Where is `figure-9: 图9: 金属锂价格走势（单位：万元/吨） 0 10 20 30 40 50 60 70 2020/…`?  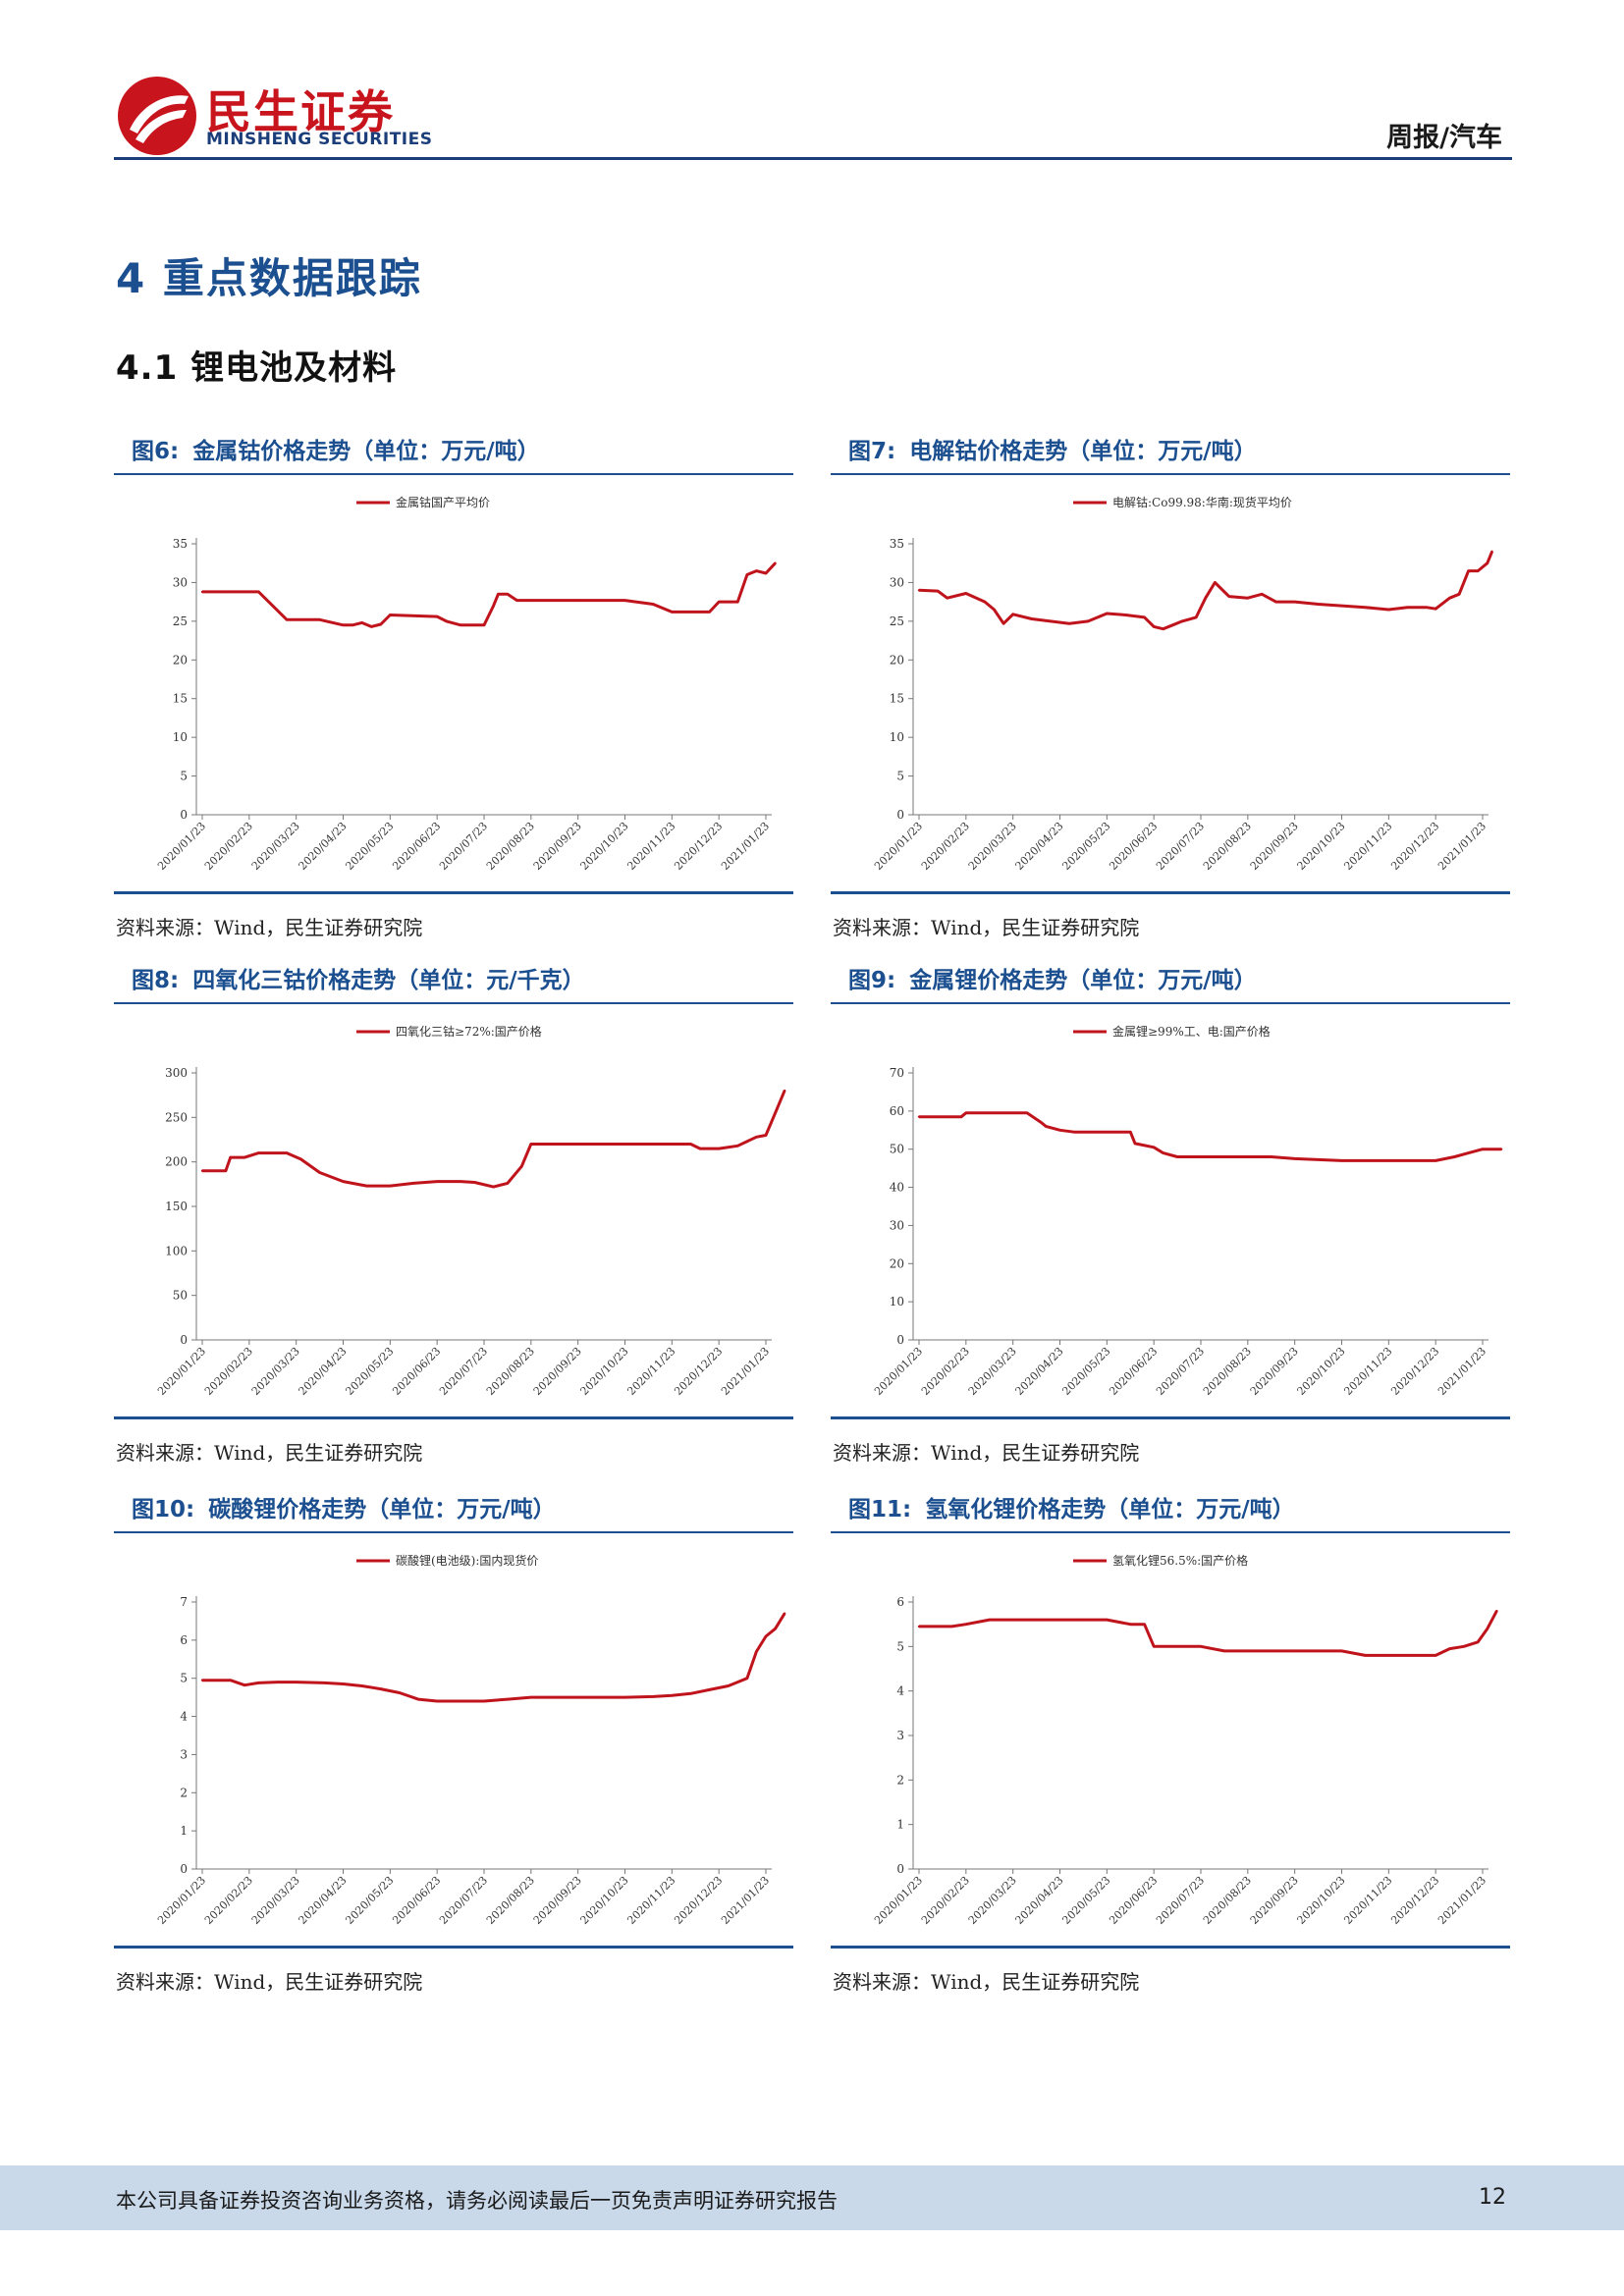 figure-9: 图9: 金属锂价格走势（单位：万元/吨） 0 10 20 30 40 50 60 70 2020/… is located at coordinates (1170, 1212).